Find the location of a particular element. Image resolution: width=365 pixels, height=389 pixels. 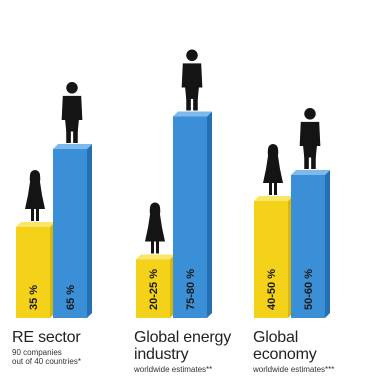

group-title: RE sector is located at coordinates (62, 338).